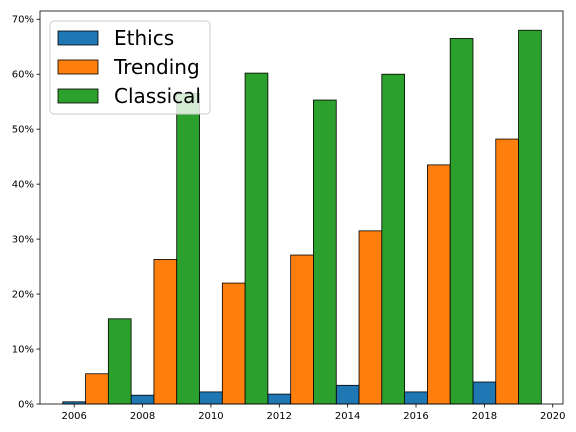  I want to click on legend-swatch-ethics, so click(78, 38).